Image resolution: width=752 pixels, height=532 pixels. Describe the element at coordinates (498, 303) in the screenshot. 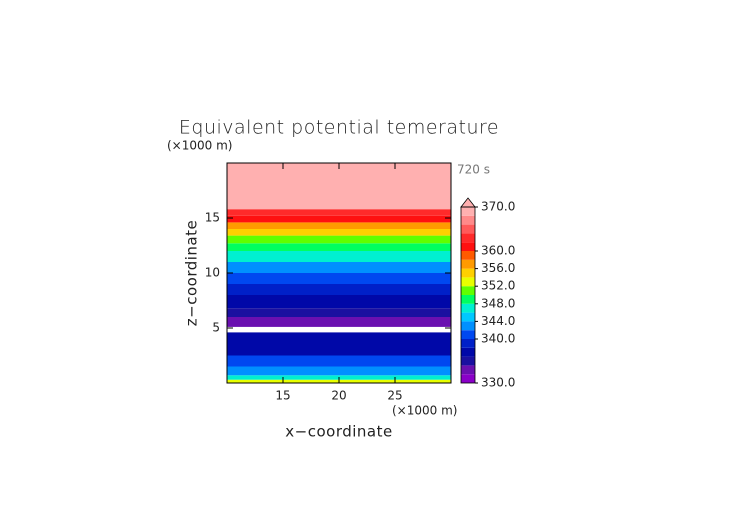

I see `colorbar-tick-label: 348.0` at that location.